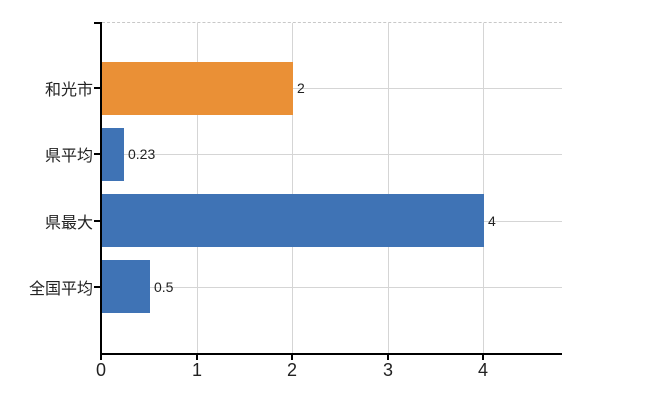 Image resolution: width=650 pixels, height=400 pixels. Describe the element at coordinates (60, 289) in the screenshot. I see `category-label: 全国平均` at that location.